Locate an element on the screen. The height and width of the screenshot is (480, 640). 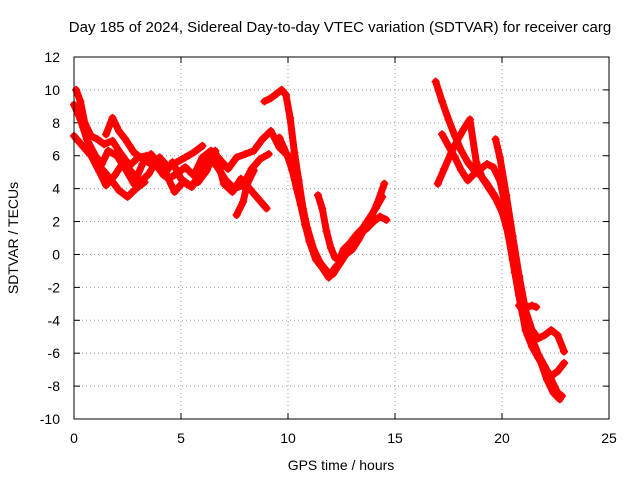
y-tick-label: 8 is located at coordinates (56, 123).